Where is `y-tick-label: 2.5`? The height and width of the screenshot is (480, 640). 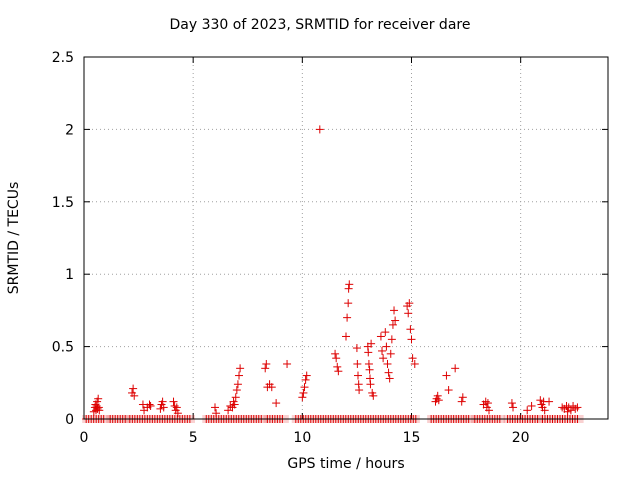 y-tick-label: 2.5 is located at coordinates (63, 58).